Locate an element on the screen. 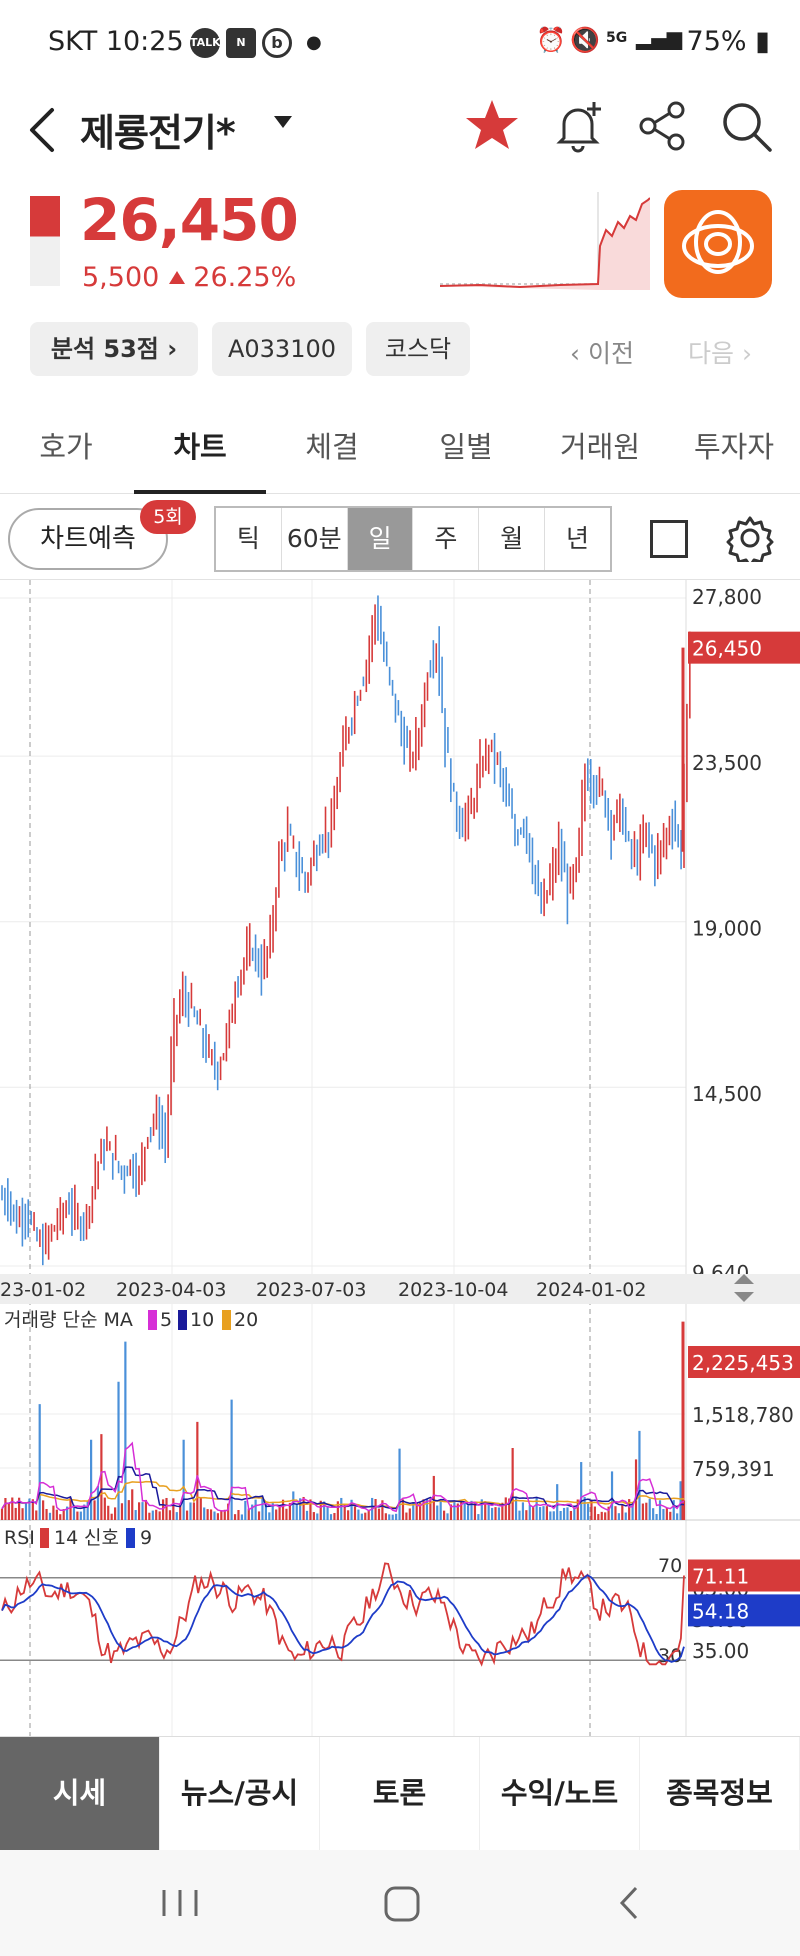 Image resolution: width=800 pixels, height=1956 pixels. rsi-signal-line is located at coordinates (343, 1618).